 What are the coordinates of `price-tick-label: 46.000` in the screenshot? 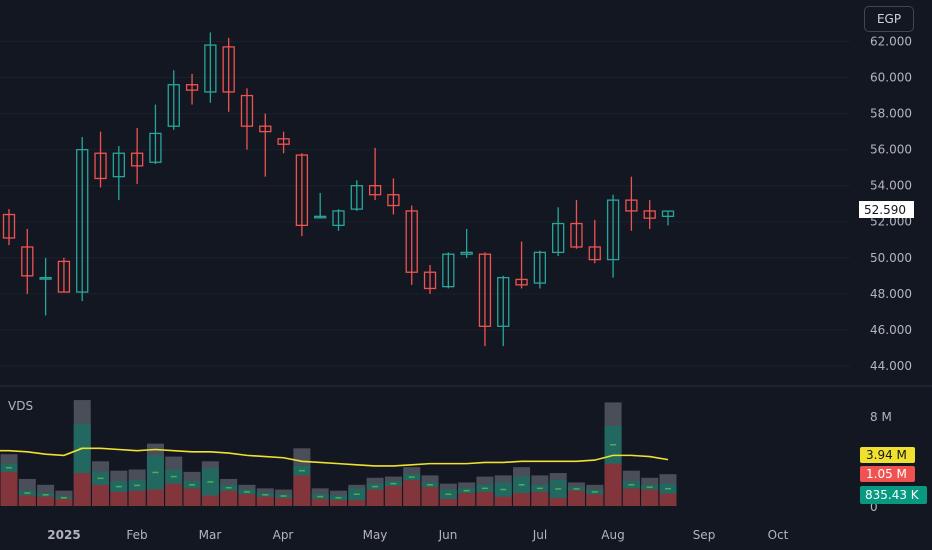 It's located at (891, 330).